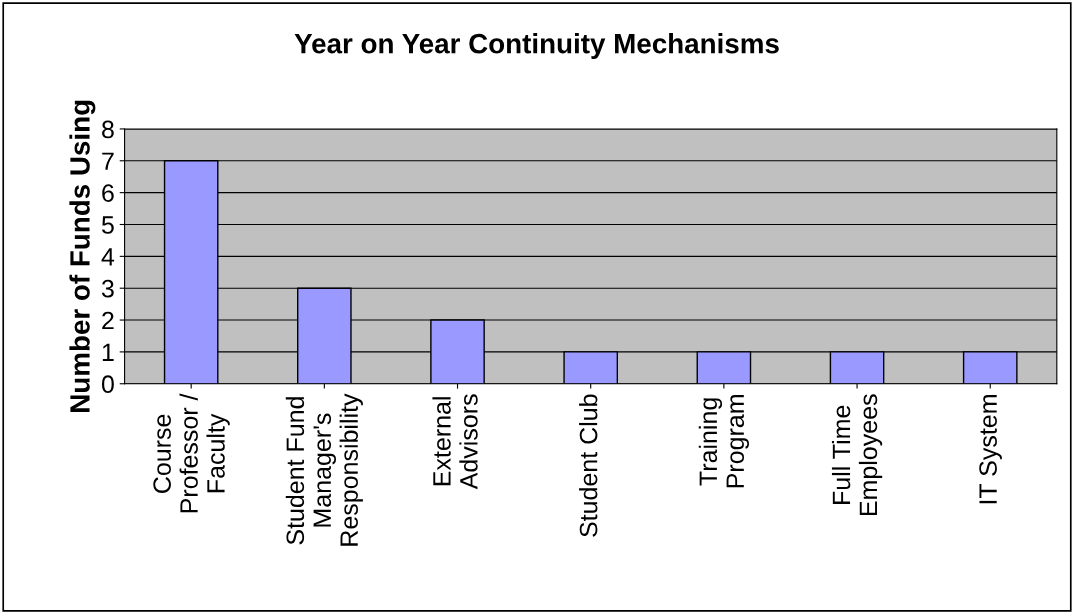 The height and width of the screenshot is (614, 1074). I want to click on y-tick-label: 4, so click(108, 257).